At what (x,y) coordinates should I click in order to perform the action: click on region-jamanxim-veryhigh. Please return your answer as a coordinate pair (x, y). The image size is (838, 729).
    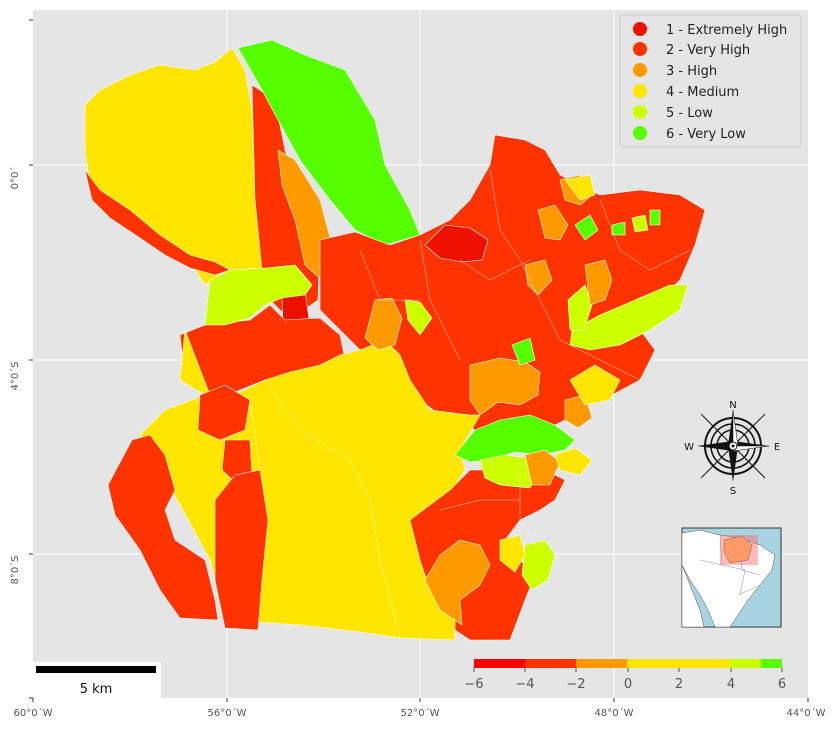
    Looking at the image, I should click on (241, 550).